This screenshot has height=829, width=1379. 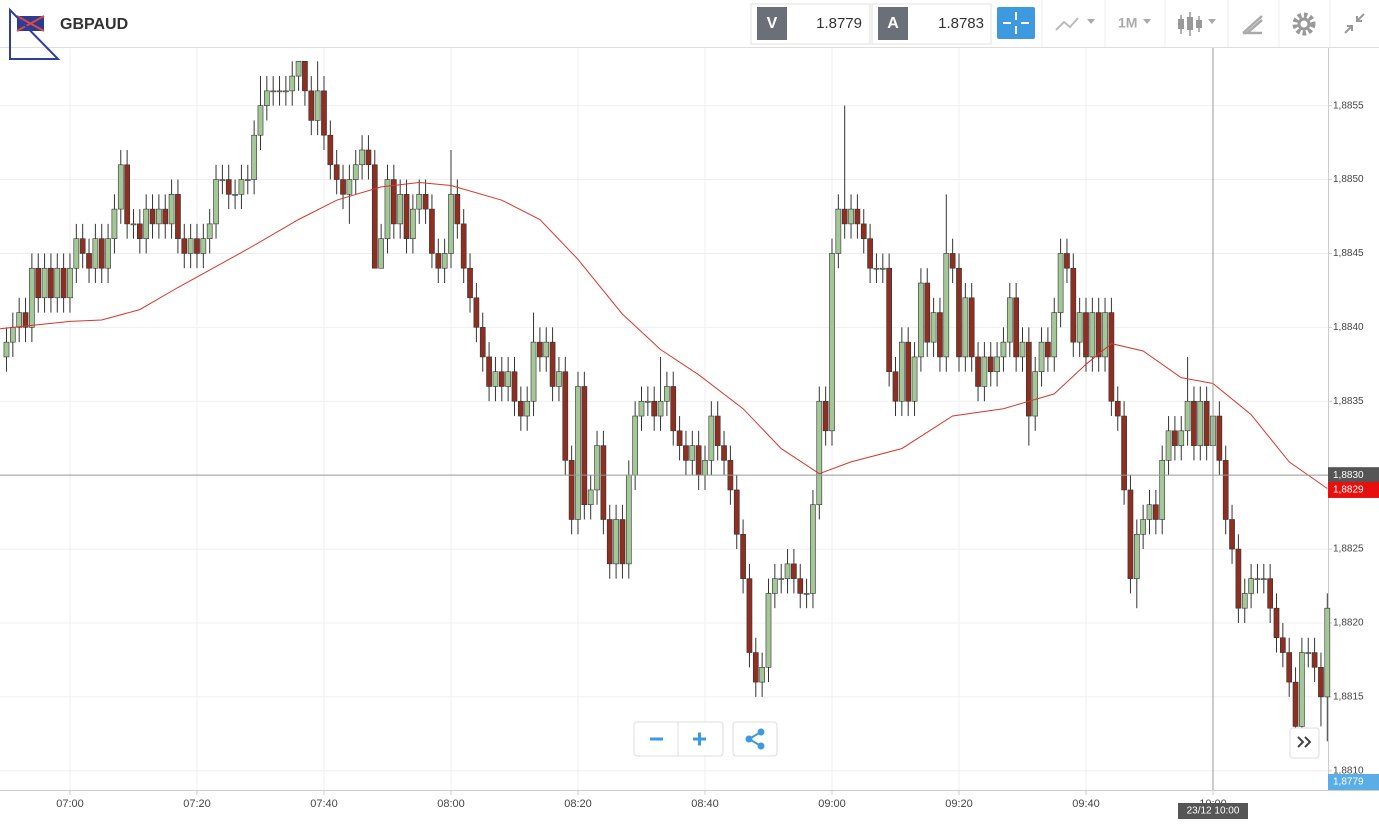 What do you see at coordinates (1304, 743) in the screenshot?
I see `scroll-button` at bounding box center [1304, 743].